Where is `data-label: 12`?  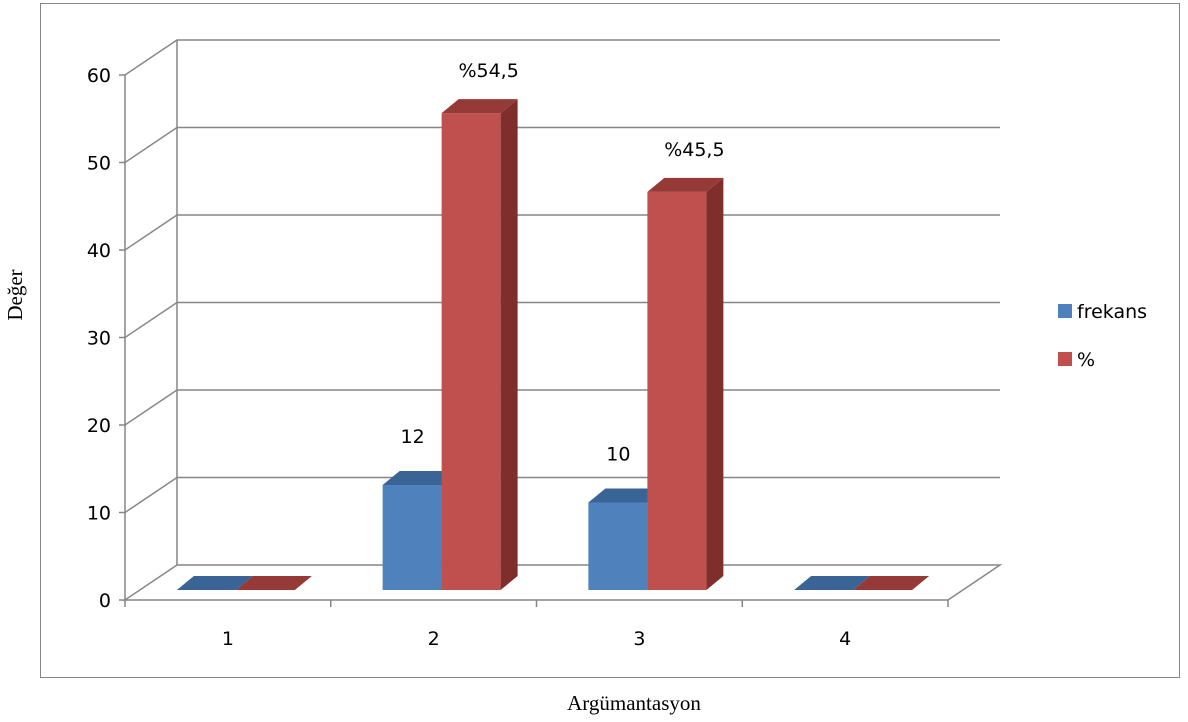
data-label: 12 is located at coordinates (413, 437).